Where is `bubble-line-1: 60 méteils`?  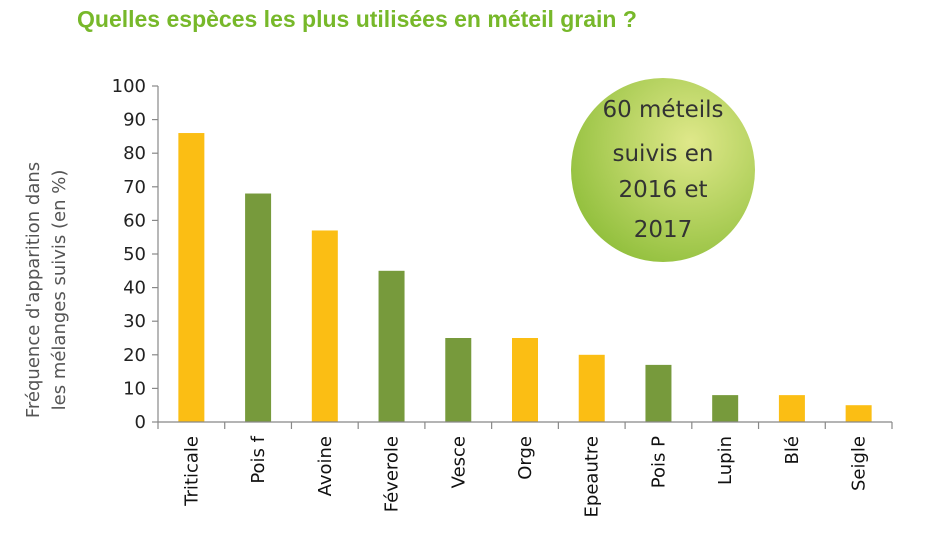 bubble-line-1: 60 méteils is located at coordinates (662, 110).